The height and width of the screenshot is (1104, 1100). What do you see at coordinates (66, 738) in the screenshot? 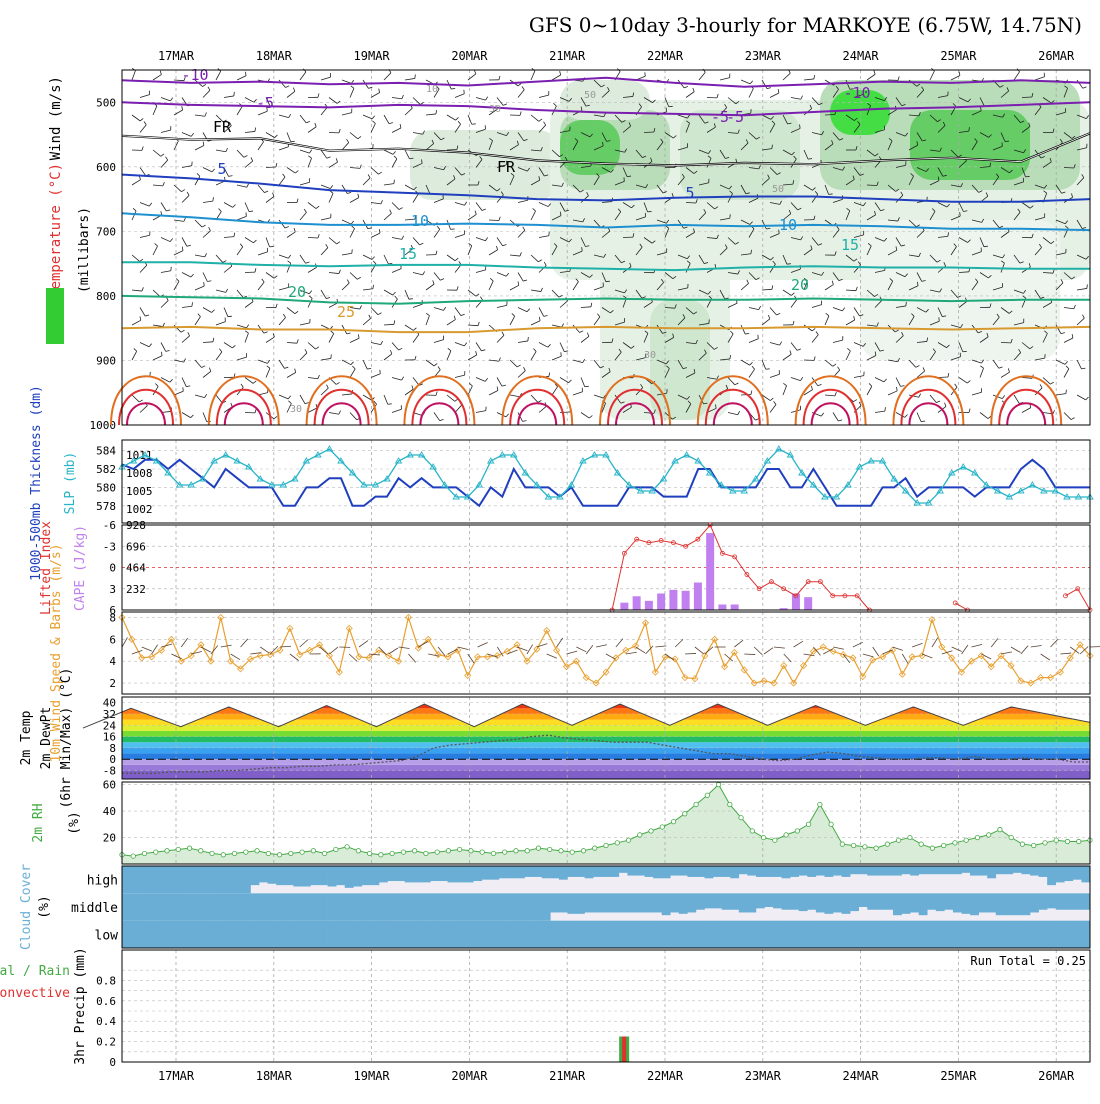
I see `temp-side-label: (6hr Min/Max) (°C)` at bounding box center [66, 738].